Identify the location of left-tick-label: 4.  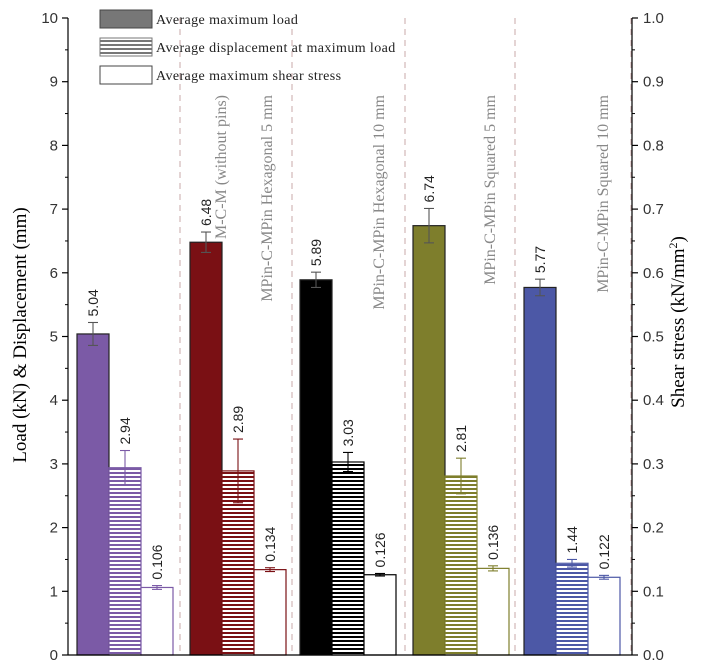
(54, 400).